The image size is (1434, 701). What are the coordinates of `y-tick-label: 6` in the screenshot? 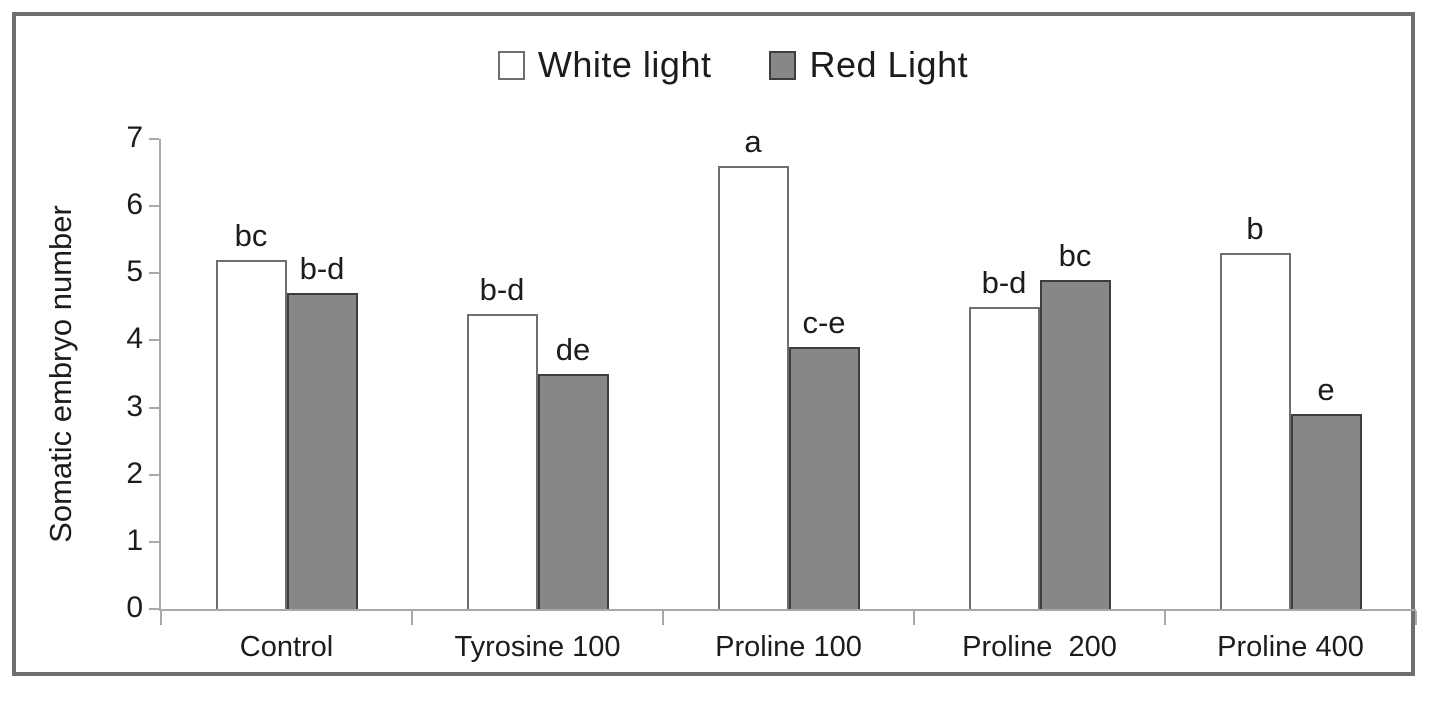 It's located at (134, 205).